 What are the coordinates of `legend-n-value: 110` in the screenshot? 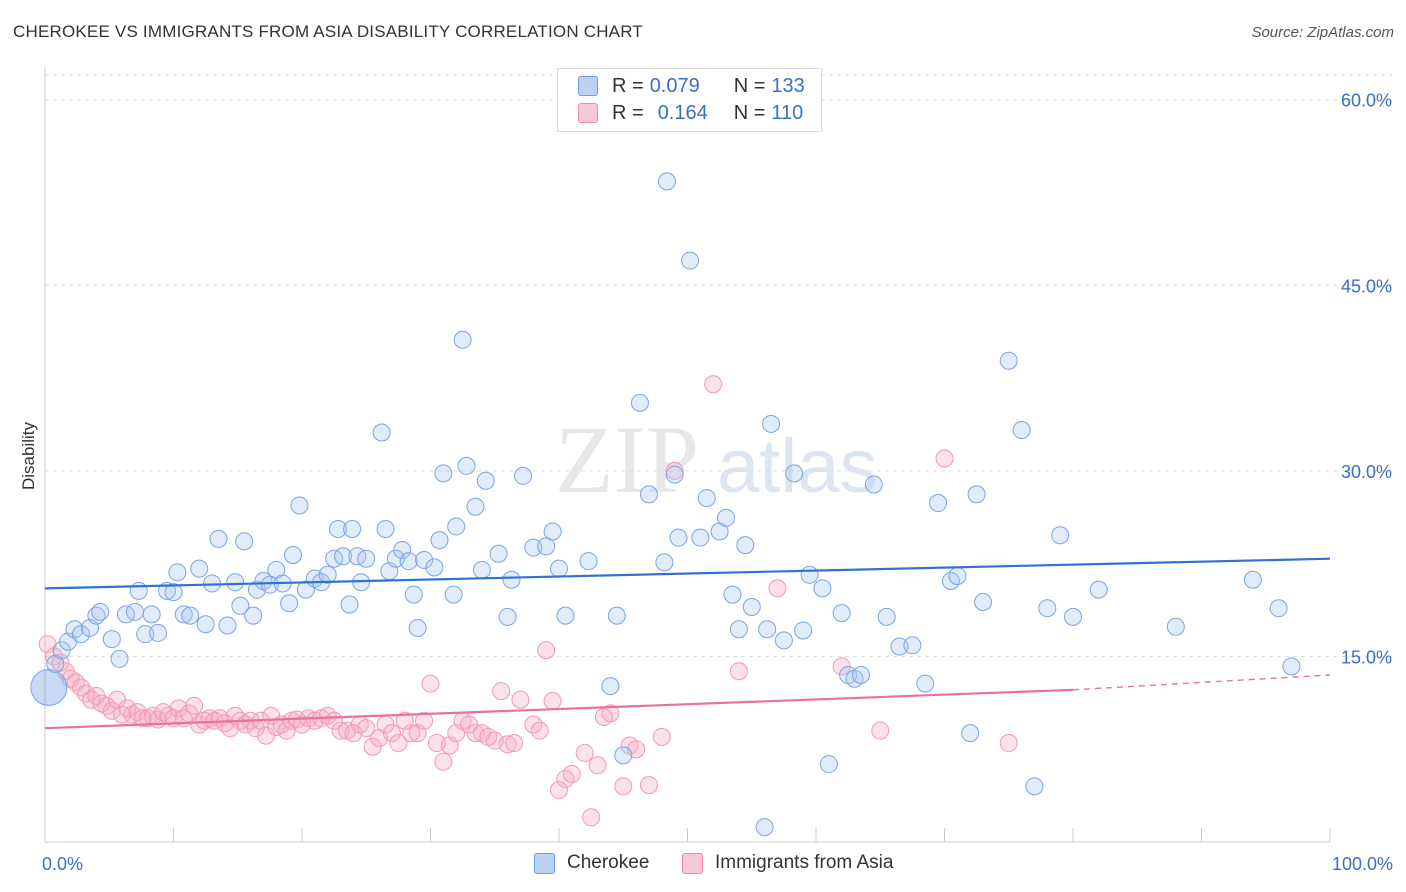 It's located at (787, 112).